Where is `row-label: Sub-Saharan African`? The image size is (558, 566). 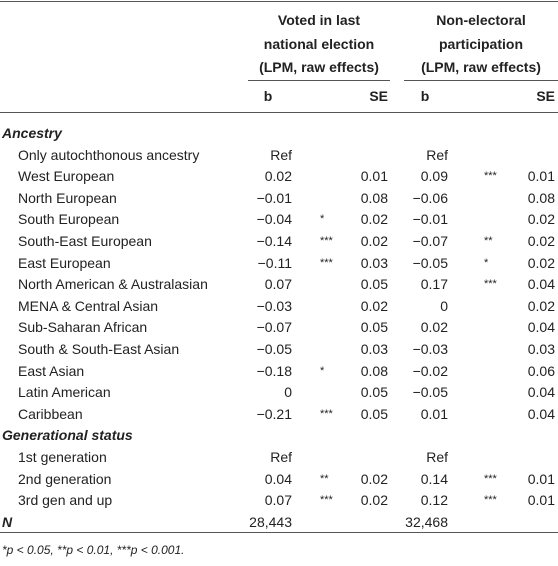
row-label: Sub-Saharan African is located at coordinates (83, 327).